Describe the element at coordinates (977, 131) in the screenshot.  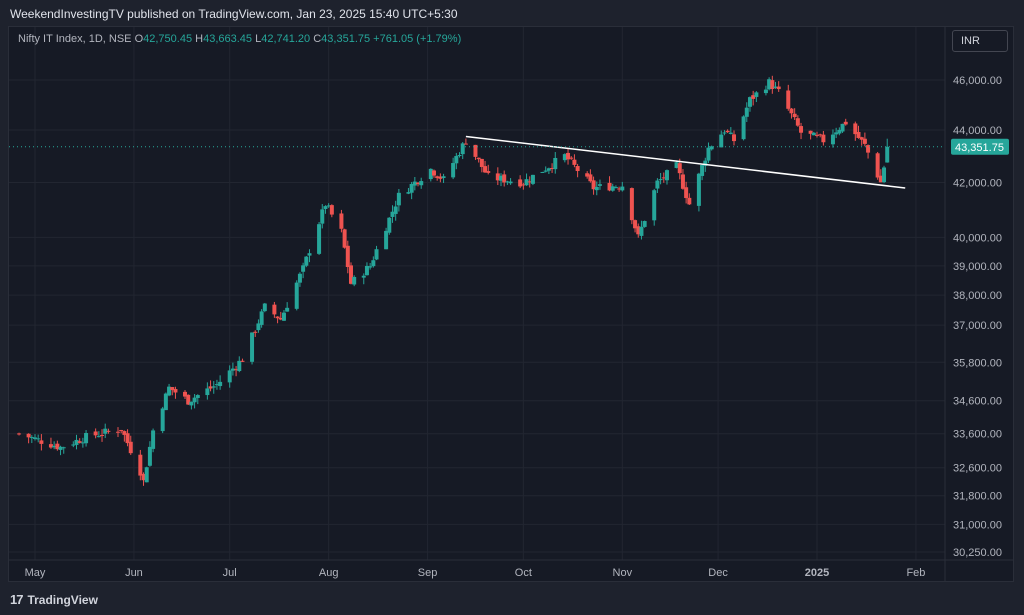
I see `y-tick-label: 44,000.00` at that location.